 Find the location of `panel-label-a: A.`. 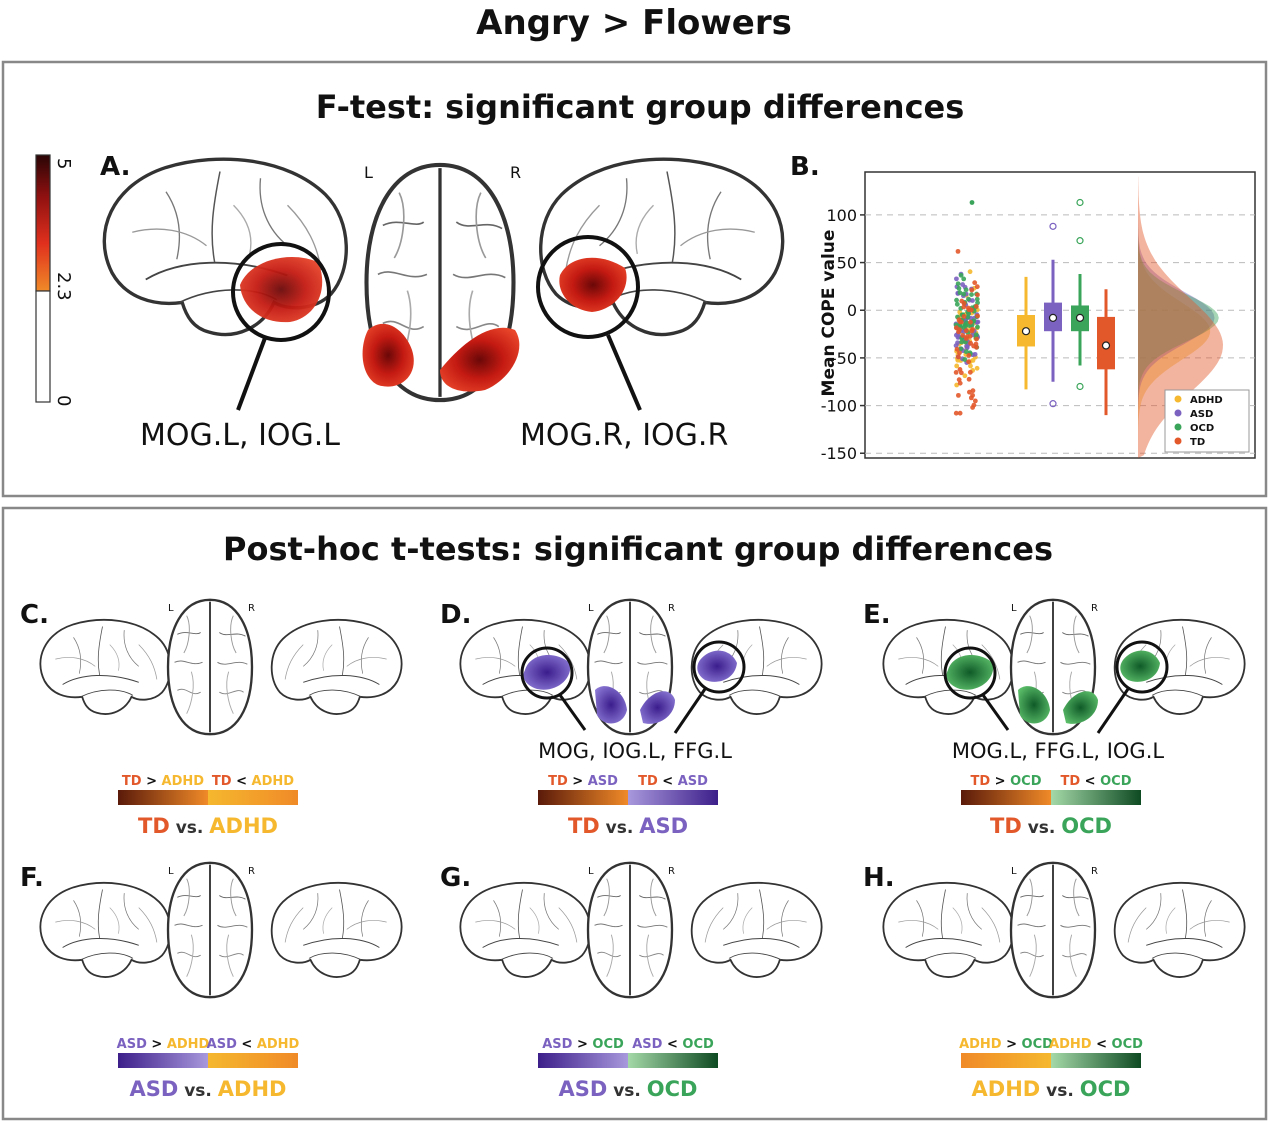

panel-label-a: A. is located at coordinates (115, 167).